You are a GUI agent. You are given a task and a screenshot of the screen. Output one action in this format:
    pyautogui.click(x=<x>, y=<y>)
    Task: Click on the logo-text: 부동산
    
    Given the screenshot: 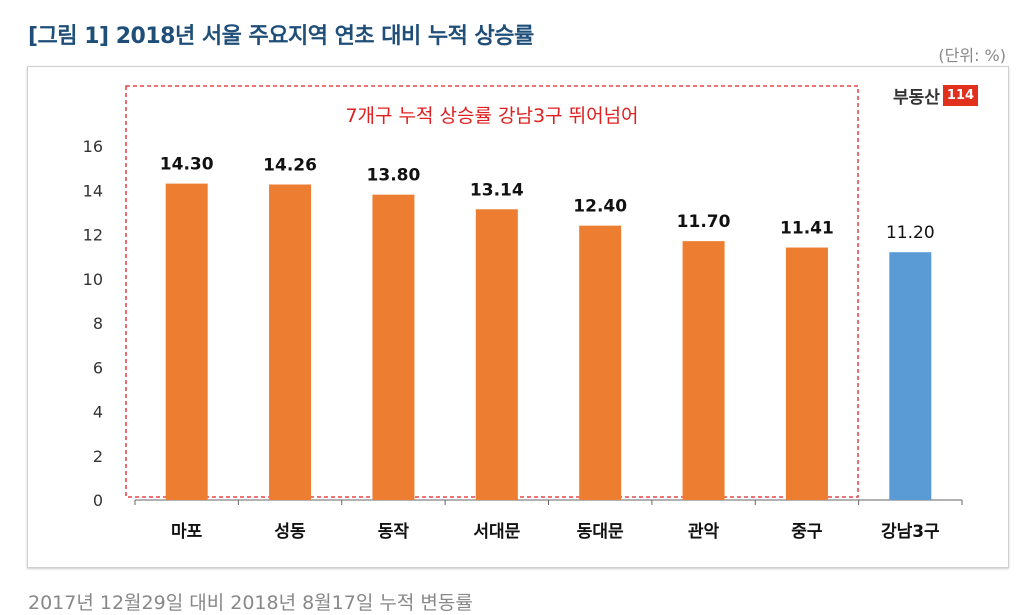 What is the action you would take?
    pyautogui.click(x=916, y=98)
    